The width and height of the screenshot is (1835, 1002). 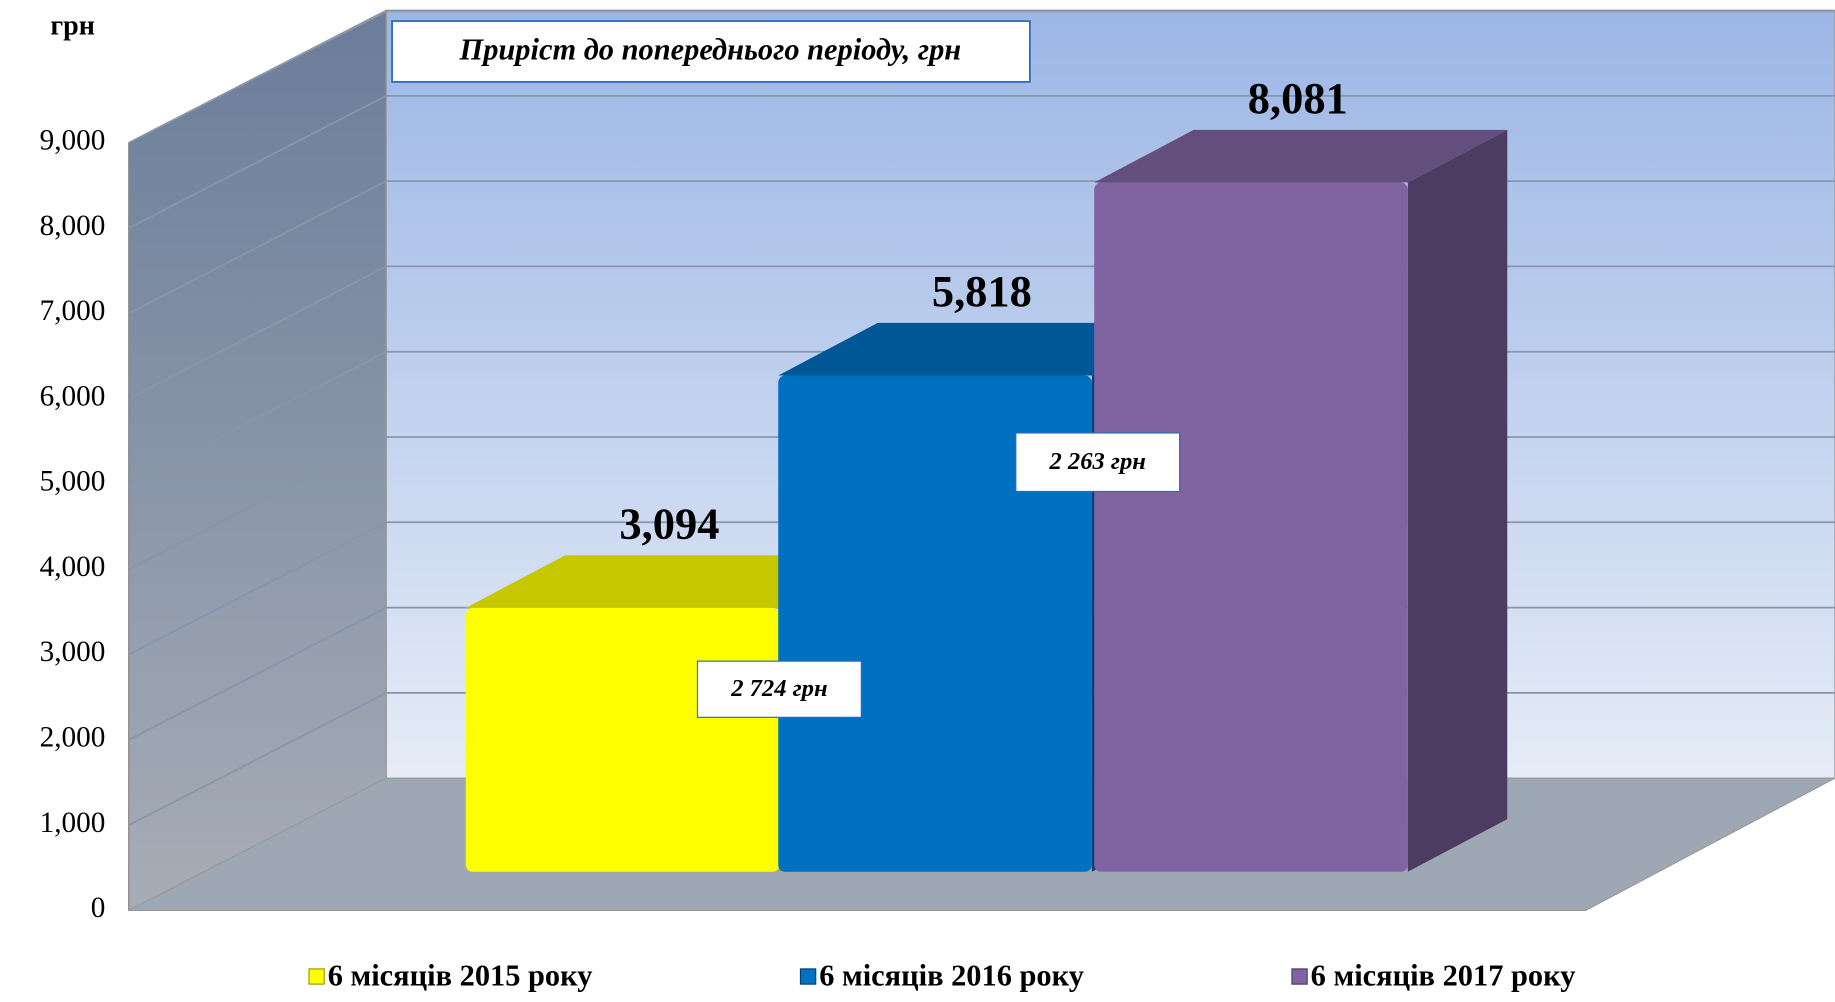 I want to click on data-label: 3,094, so click(x=669, y=524).